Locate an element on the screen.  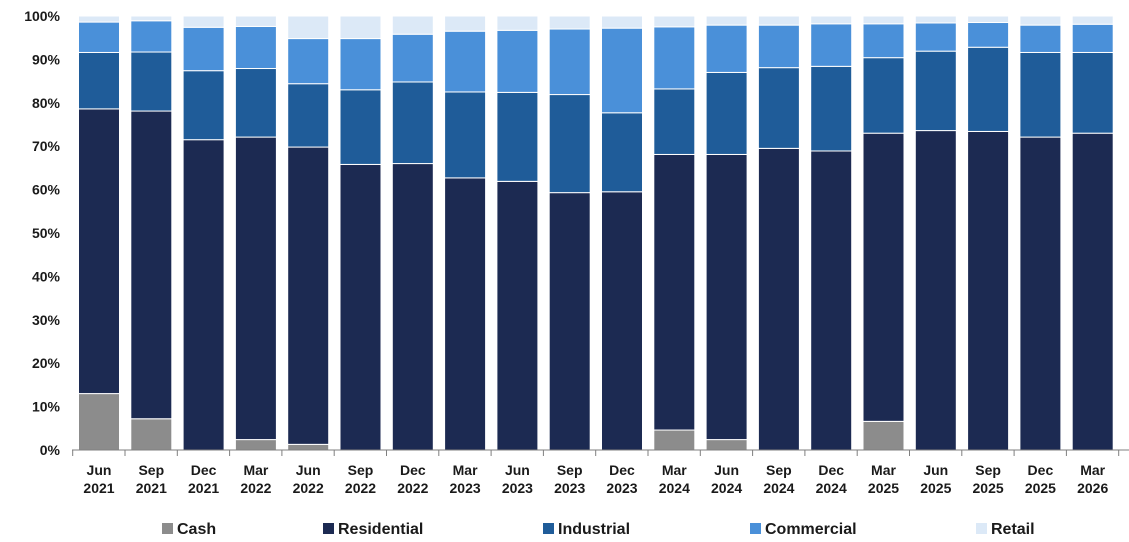
x-tick-label: Mar 2022 is located at coordinates (255, 479).